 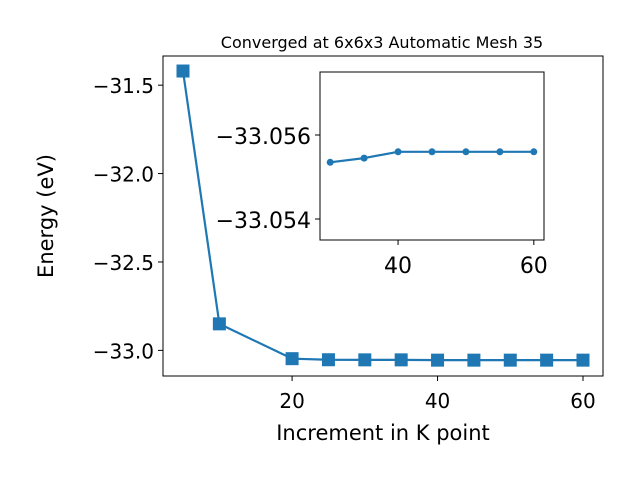 What do you see at coordinates (268, 179) in the screenshot?
I see `inset-y-ticks: −33.056 −33.054` at bounding box center [268, 179].